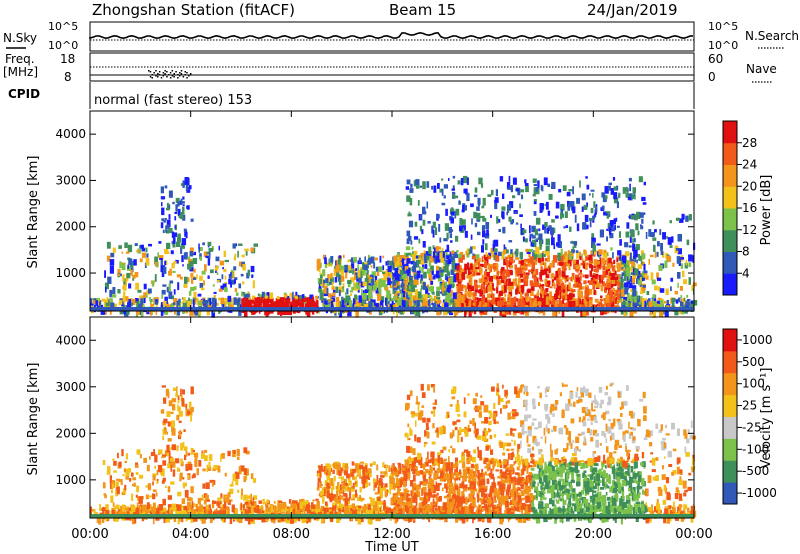  What do you see at coordinates (730, 197) in the screenshot?
I see `colorbar-segment` at bounding box center [730, 197].